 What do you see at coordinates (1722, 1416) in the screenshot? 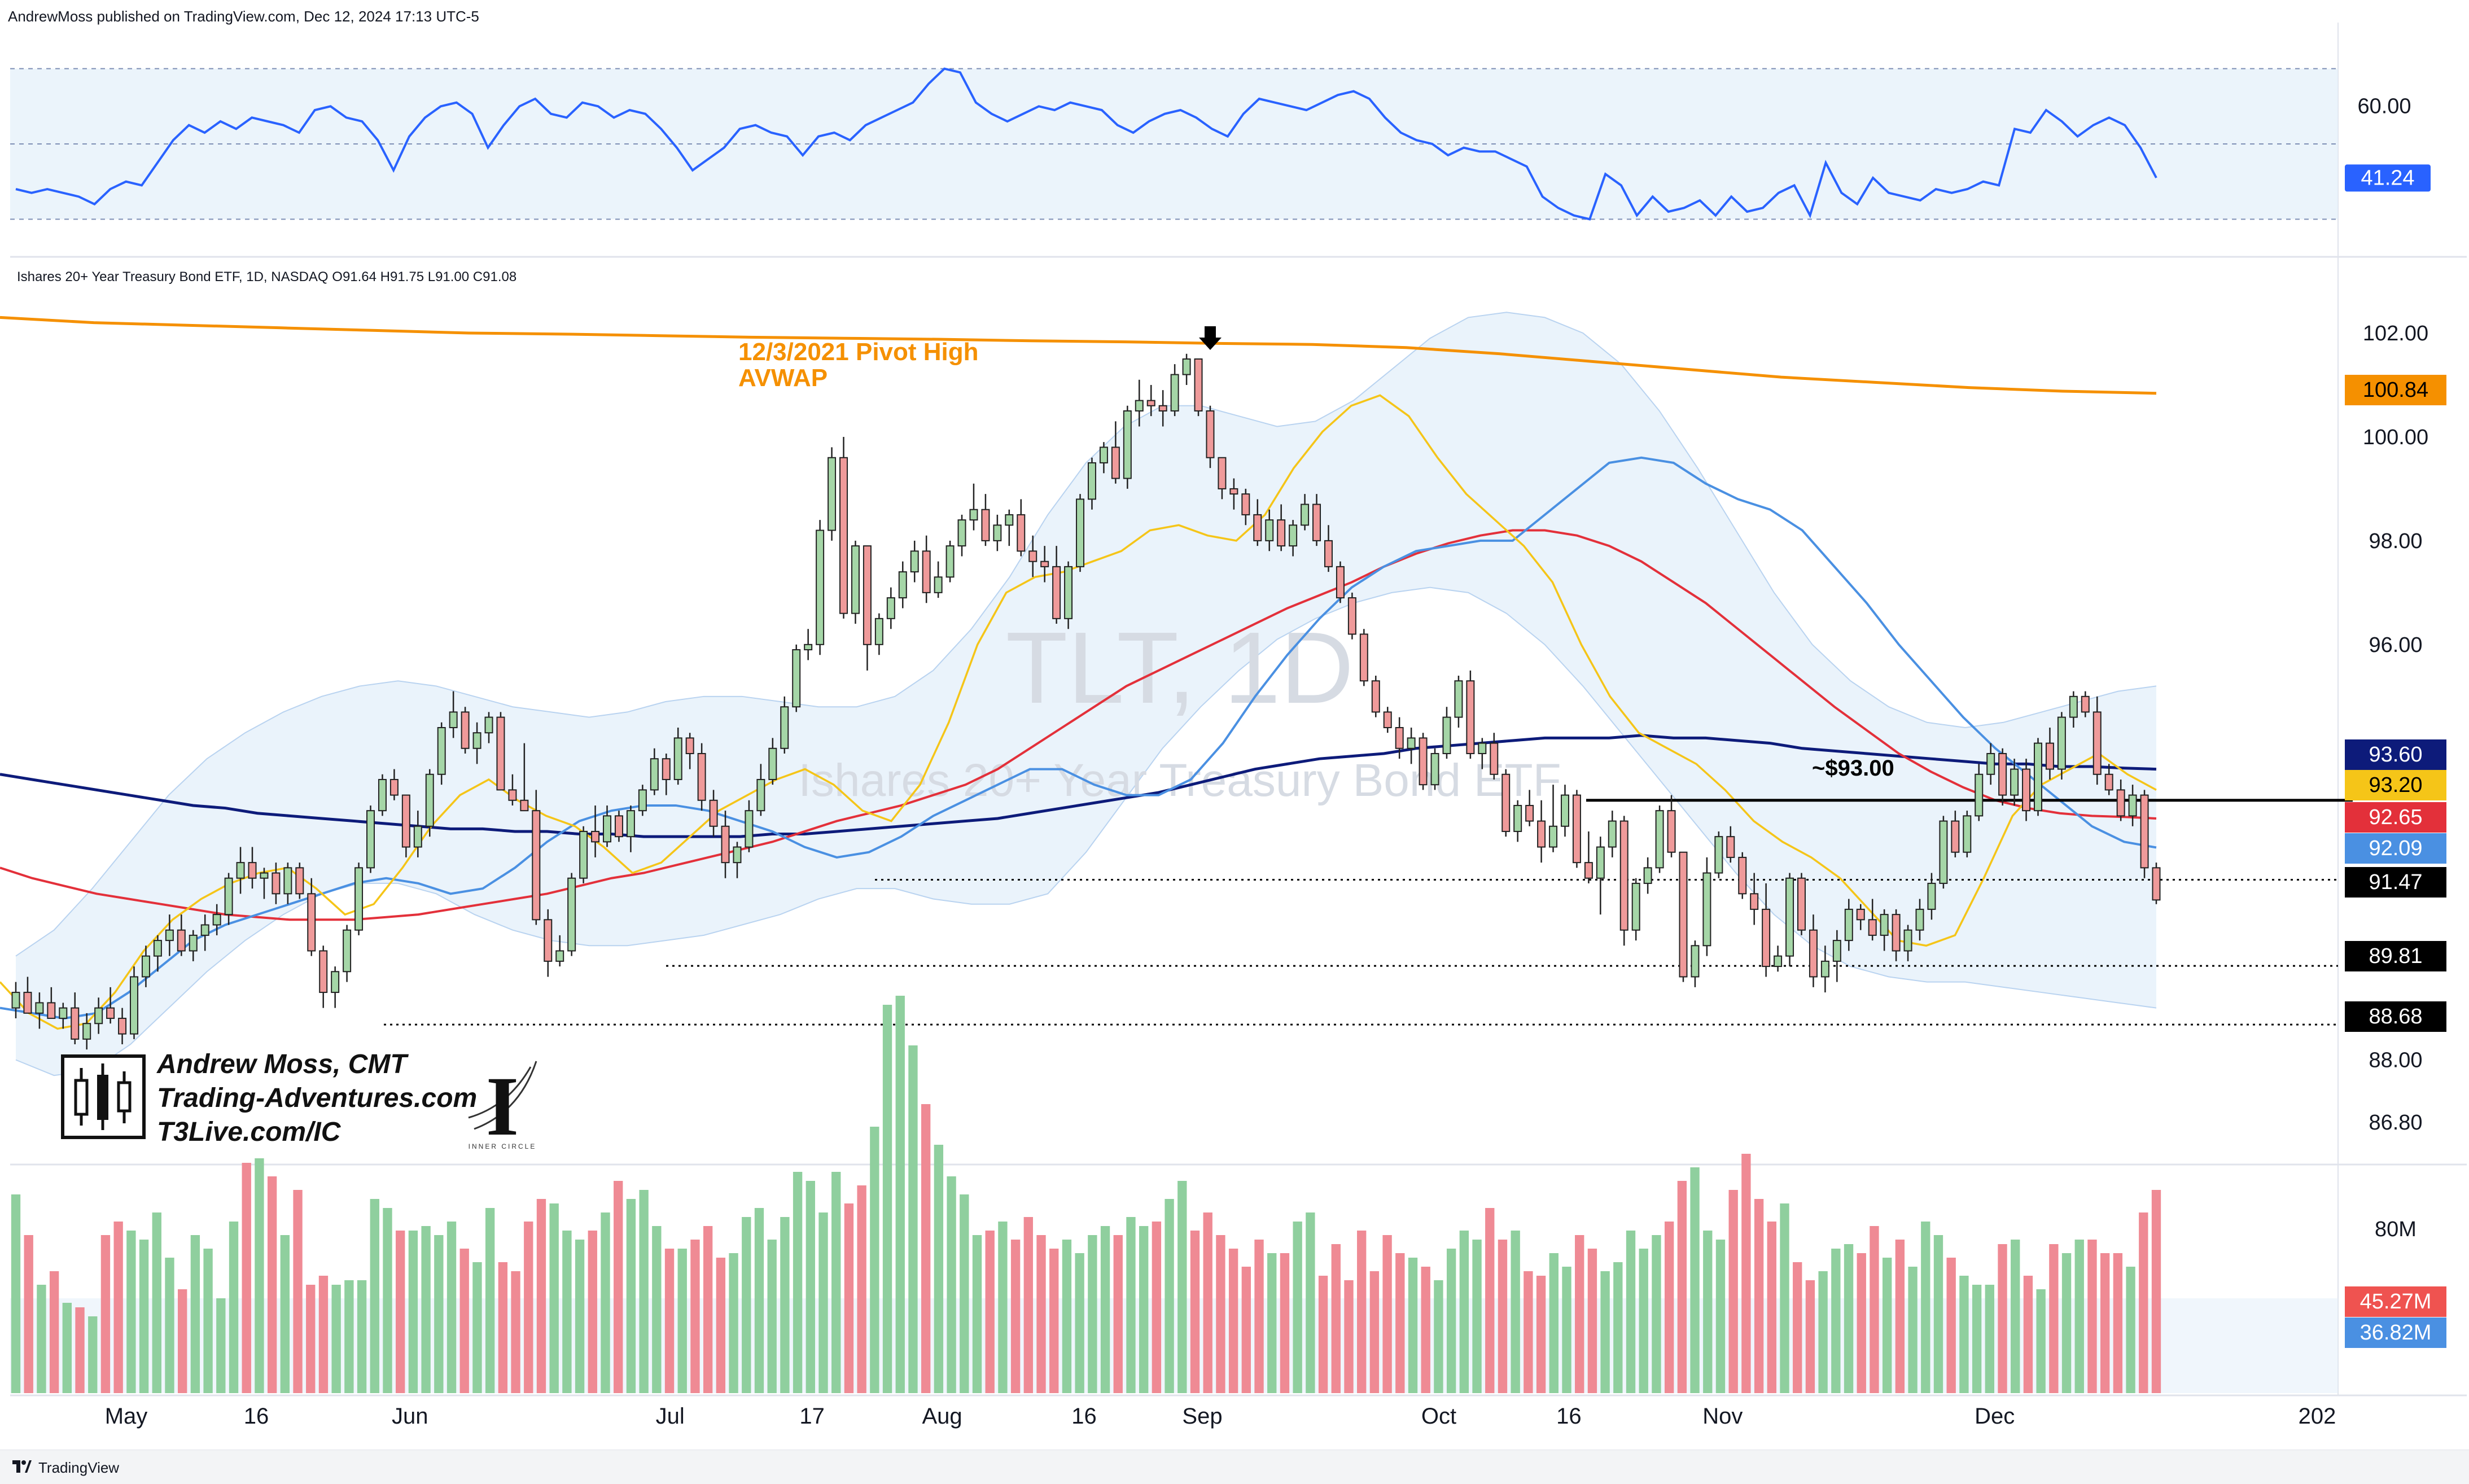
I see `x-tick-label: Nov` at bounding box center [1722, 1416].